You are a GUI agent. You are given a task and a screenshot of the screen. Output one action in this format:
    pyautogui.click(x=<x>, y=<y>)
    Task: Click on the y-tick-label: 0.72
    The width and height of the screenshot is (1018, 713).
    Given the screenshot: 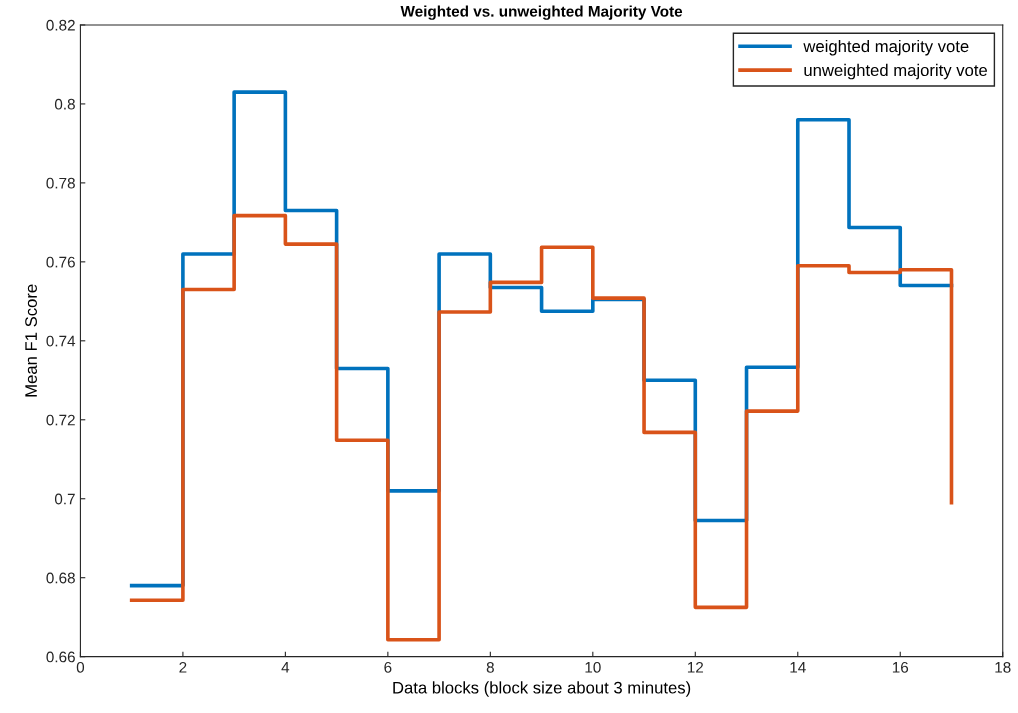 What is the action you would take?
    pyautogui.click(x=60, y=420)
    